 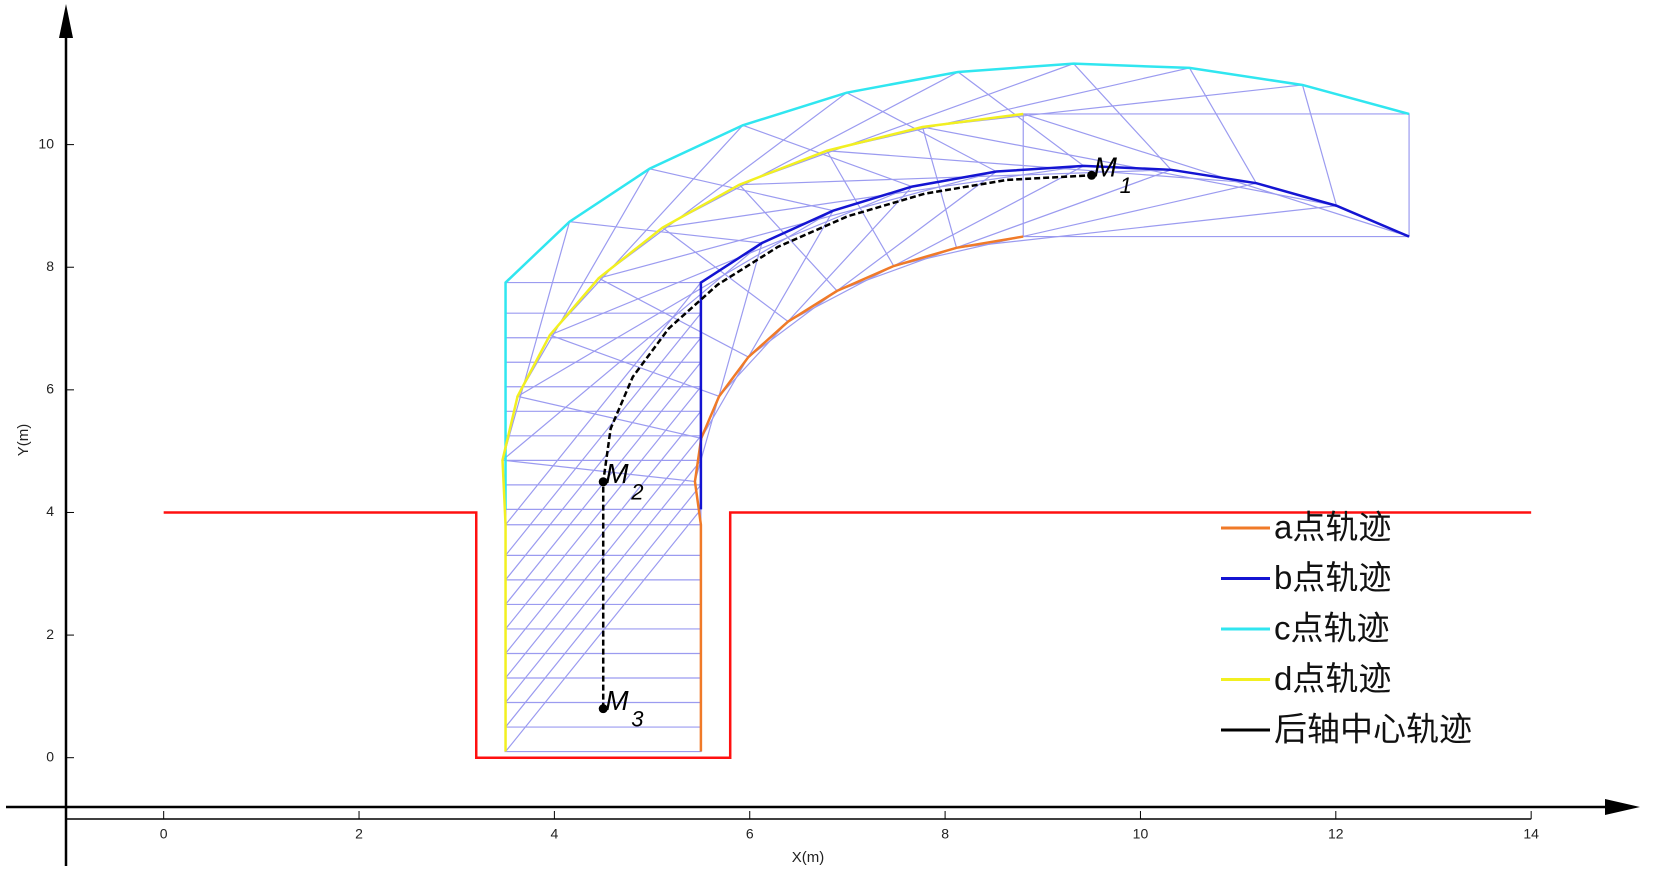 I want to click on x-tick-label: 14, so click(x=1531, y=834).